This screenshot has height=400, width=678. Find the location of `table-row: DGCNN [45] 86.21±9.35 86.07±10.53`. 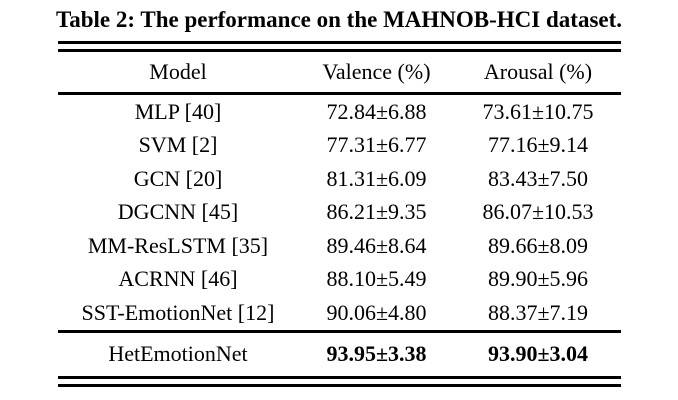

table-row: DGCNN [45] 86.21±9.35 86.07±10.53 is located at coordinates (339, 213).